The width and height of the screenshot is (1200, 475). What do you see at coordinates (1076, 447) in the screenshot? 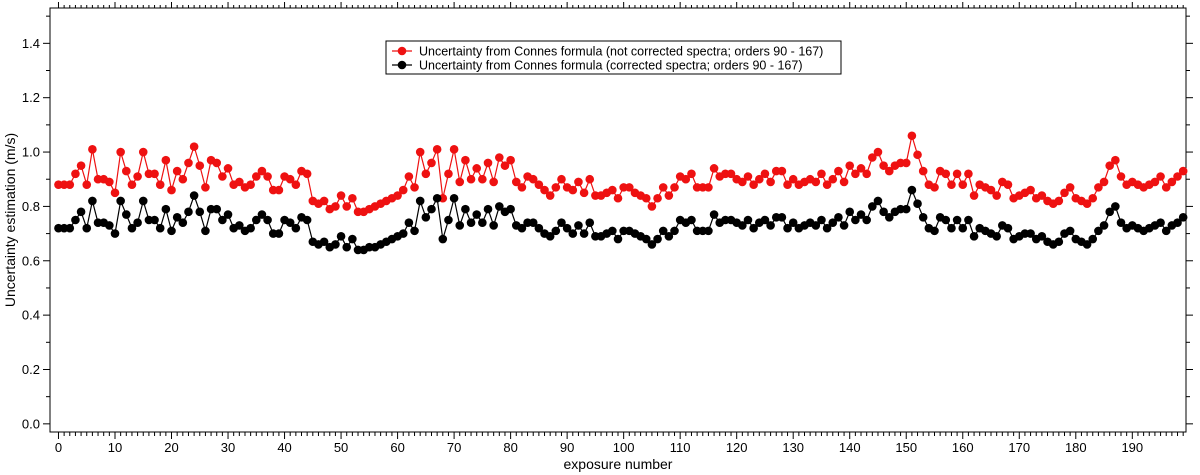
I see `x-tick-label: 180` at bounding box center [1076, 447].